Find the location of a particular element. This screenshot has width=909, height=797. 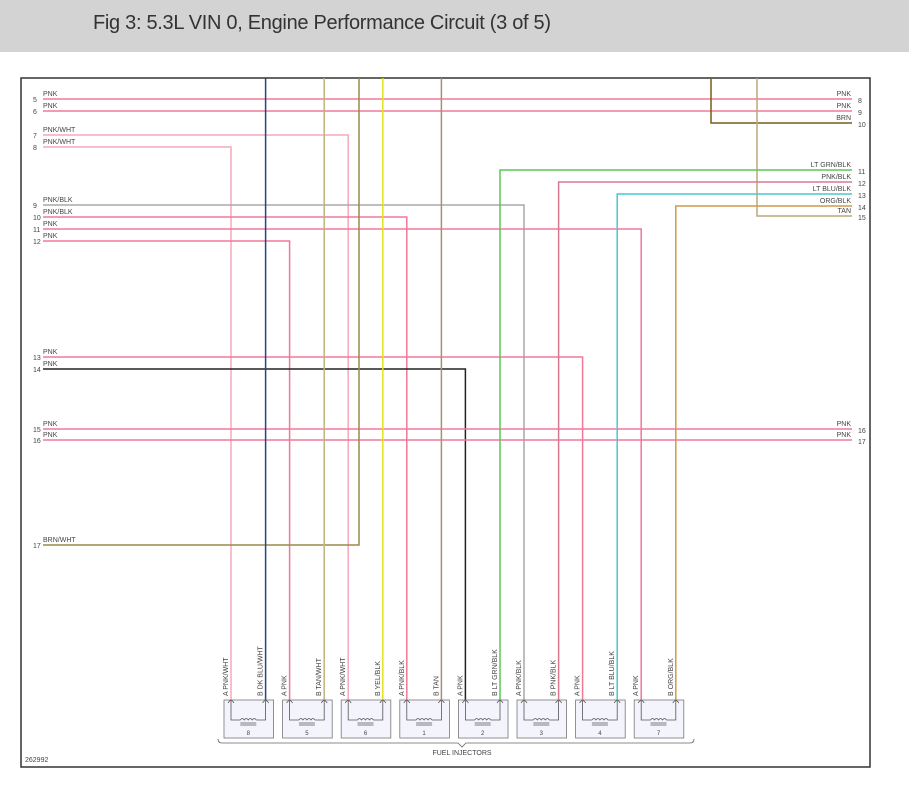

injector-number: 5 is located at coordinates (307, 734).